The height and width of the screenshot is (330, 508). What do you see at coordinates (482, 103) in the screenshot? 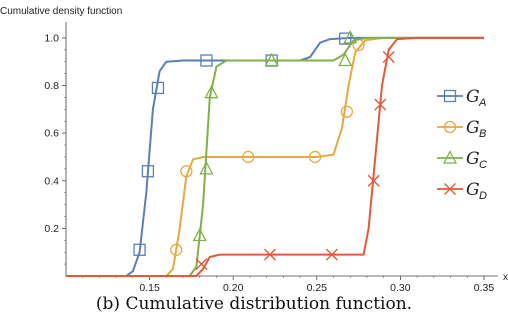
I see `legend-label-sub: A` at bounding box center [482, 103].